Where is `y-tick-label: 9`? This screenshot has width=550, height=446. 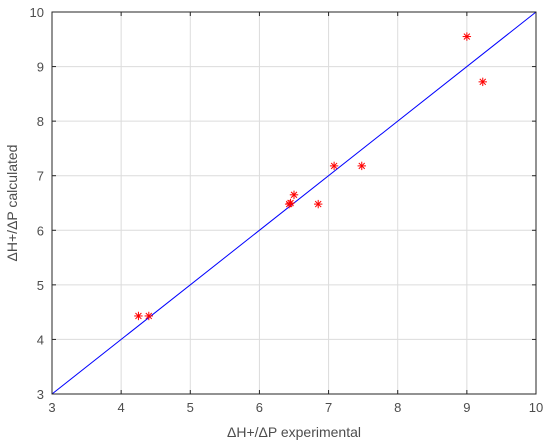
y-tick-label: 9 is located at coordinates (40, 67).